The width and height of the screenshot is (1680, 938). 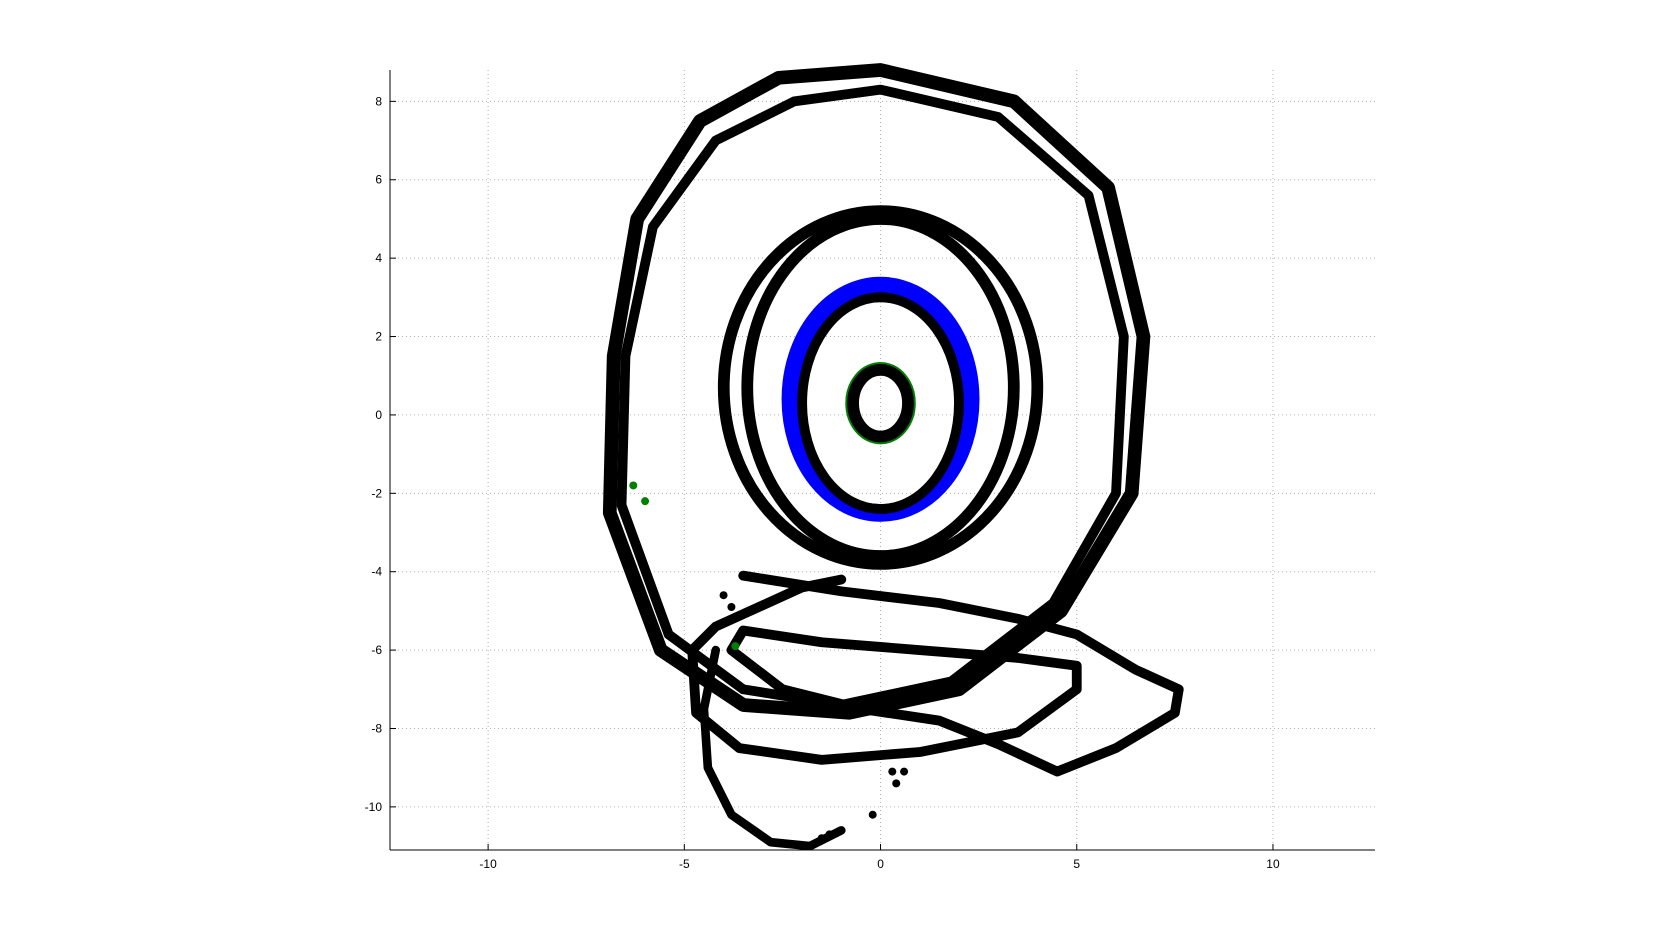 What do you see at coordinates (378, 258) in the screenshot?
I see `y-tick-label: 4` at bounding box center [378, 258].